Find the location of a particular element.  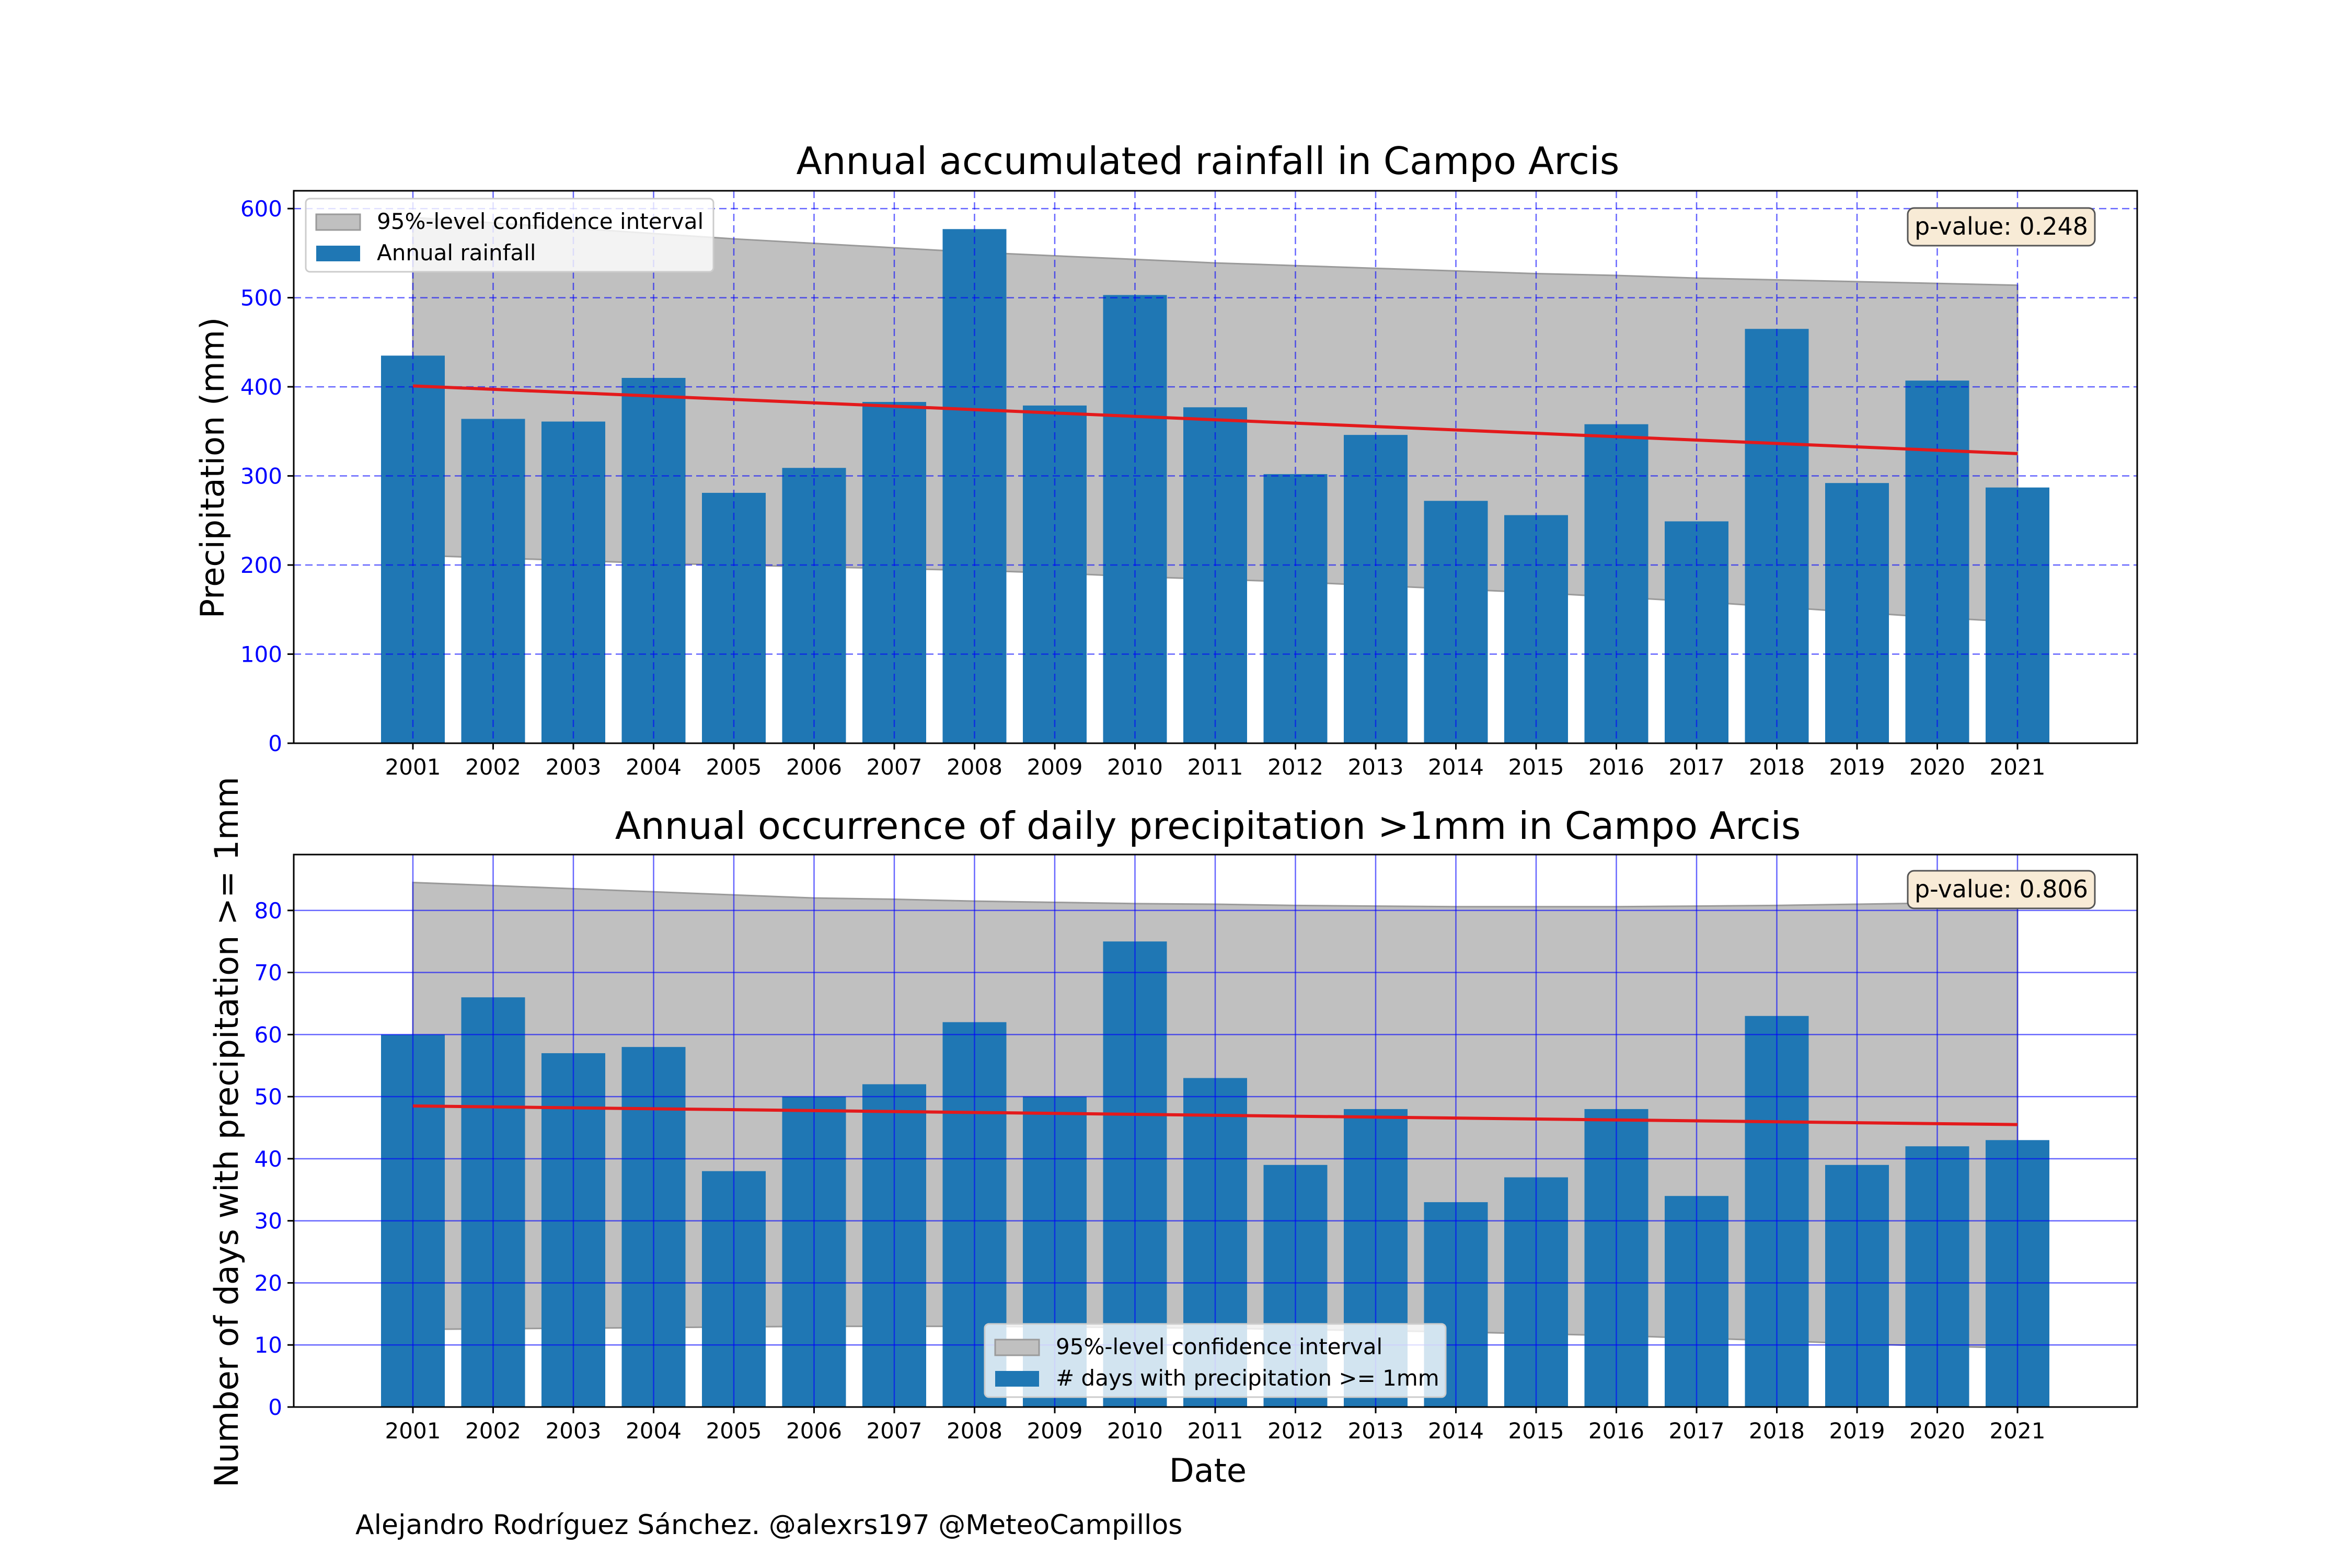

y-tick-label: 80 is located at coordinates (268, 911).